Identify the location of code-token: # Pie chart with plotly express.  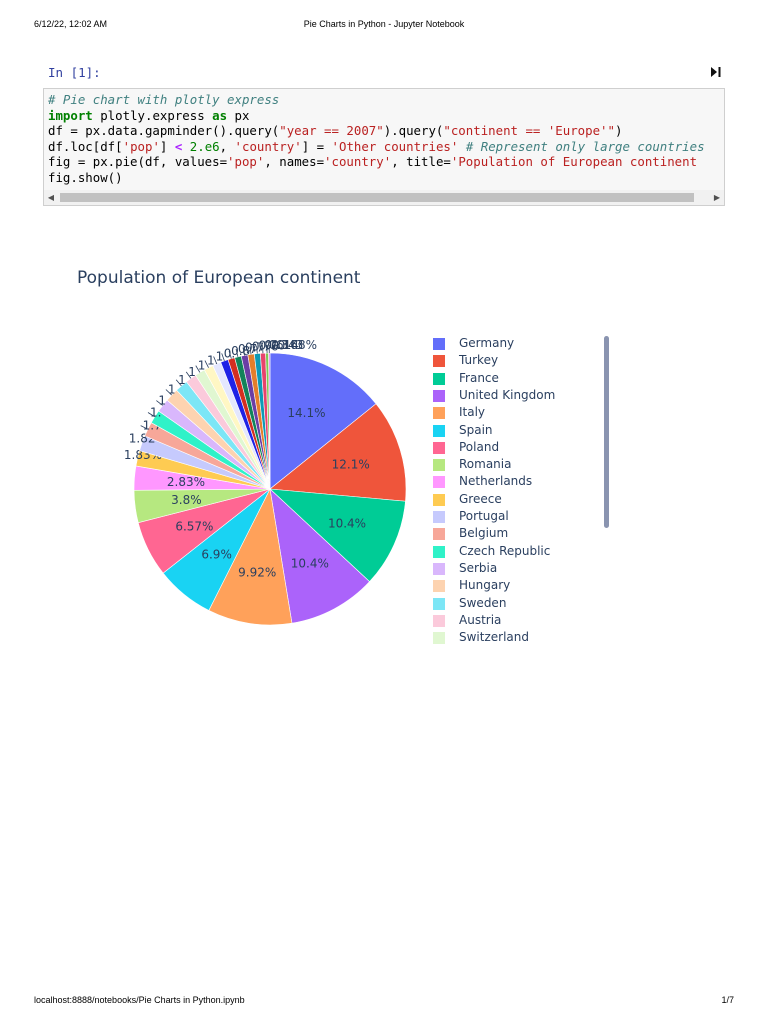
(164, 99).